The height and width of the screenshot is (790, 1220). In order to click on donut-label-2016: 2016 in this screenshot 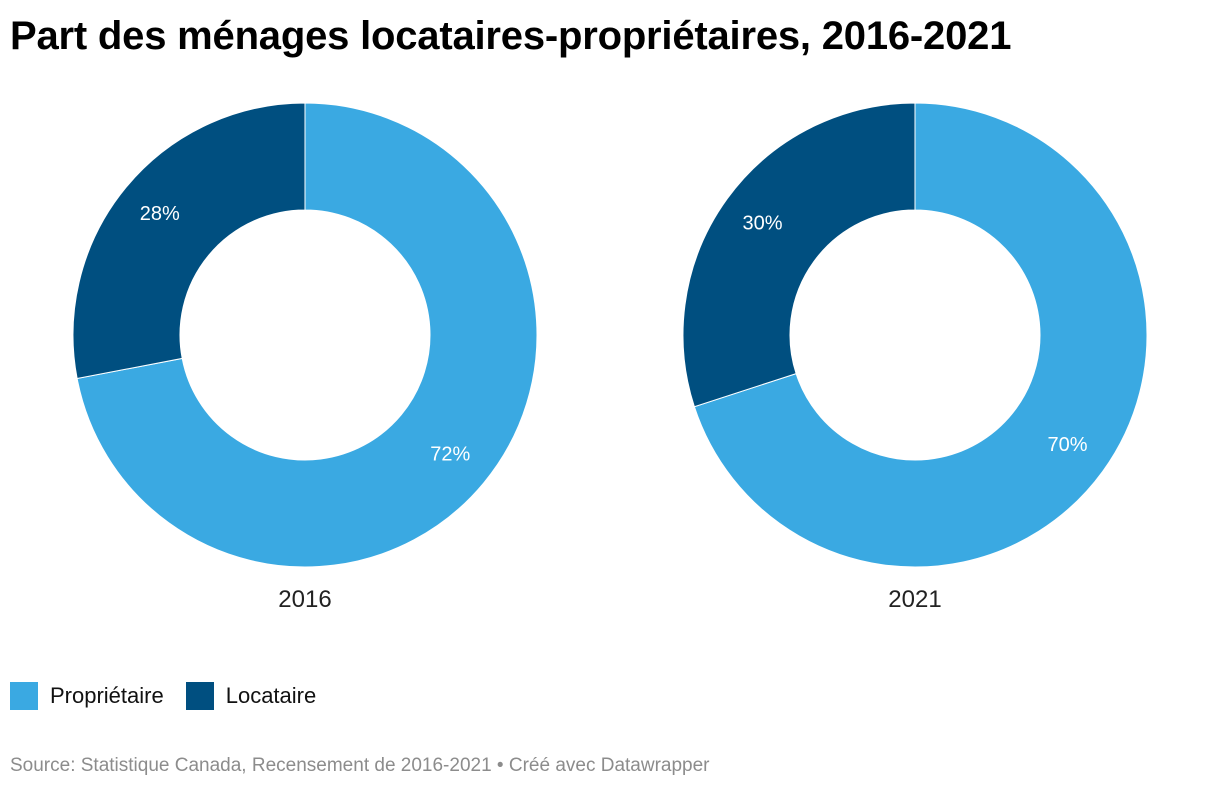, I will do `click(305, 599)`.